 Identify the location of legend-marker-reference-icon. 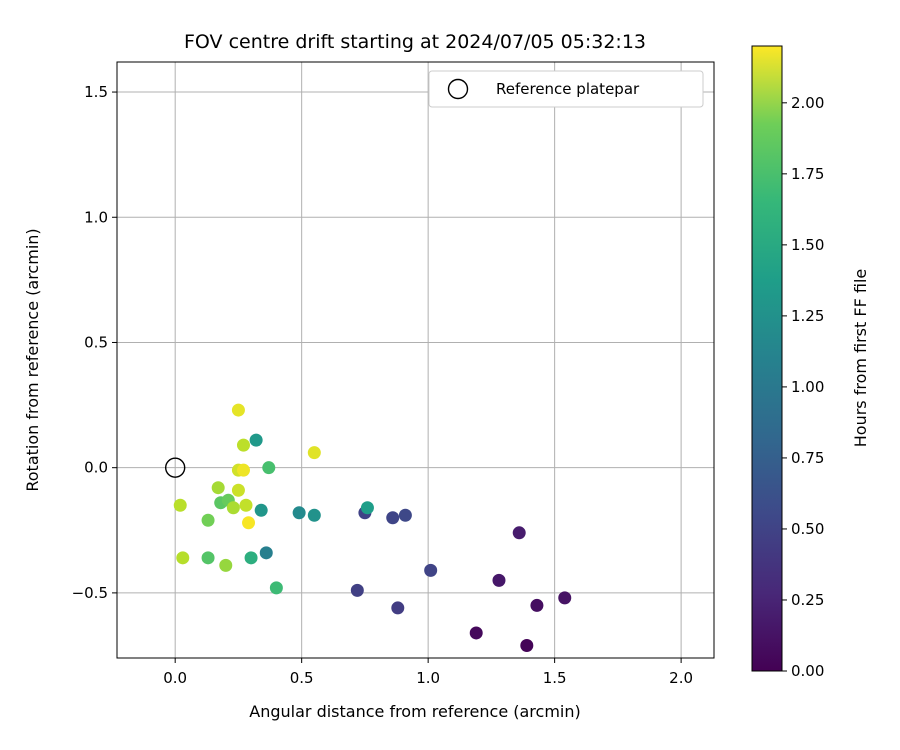
(458, 89).